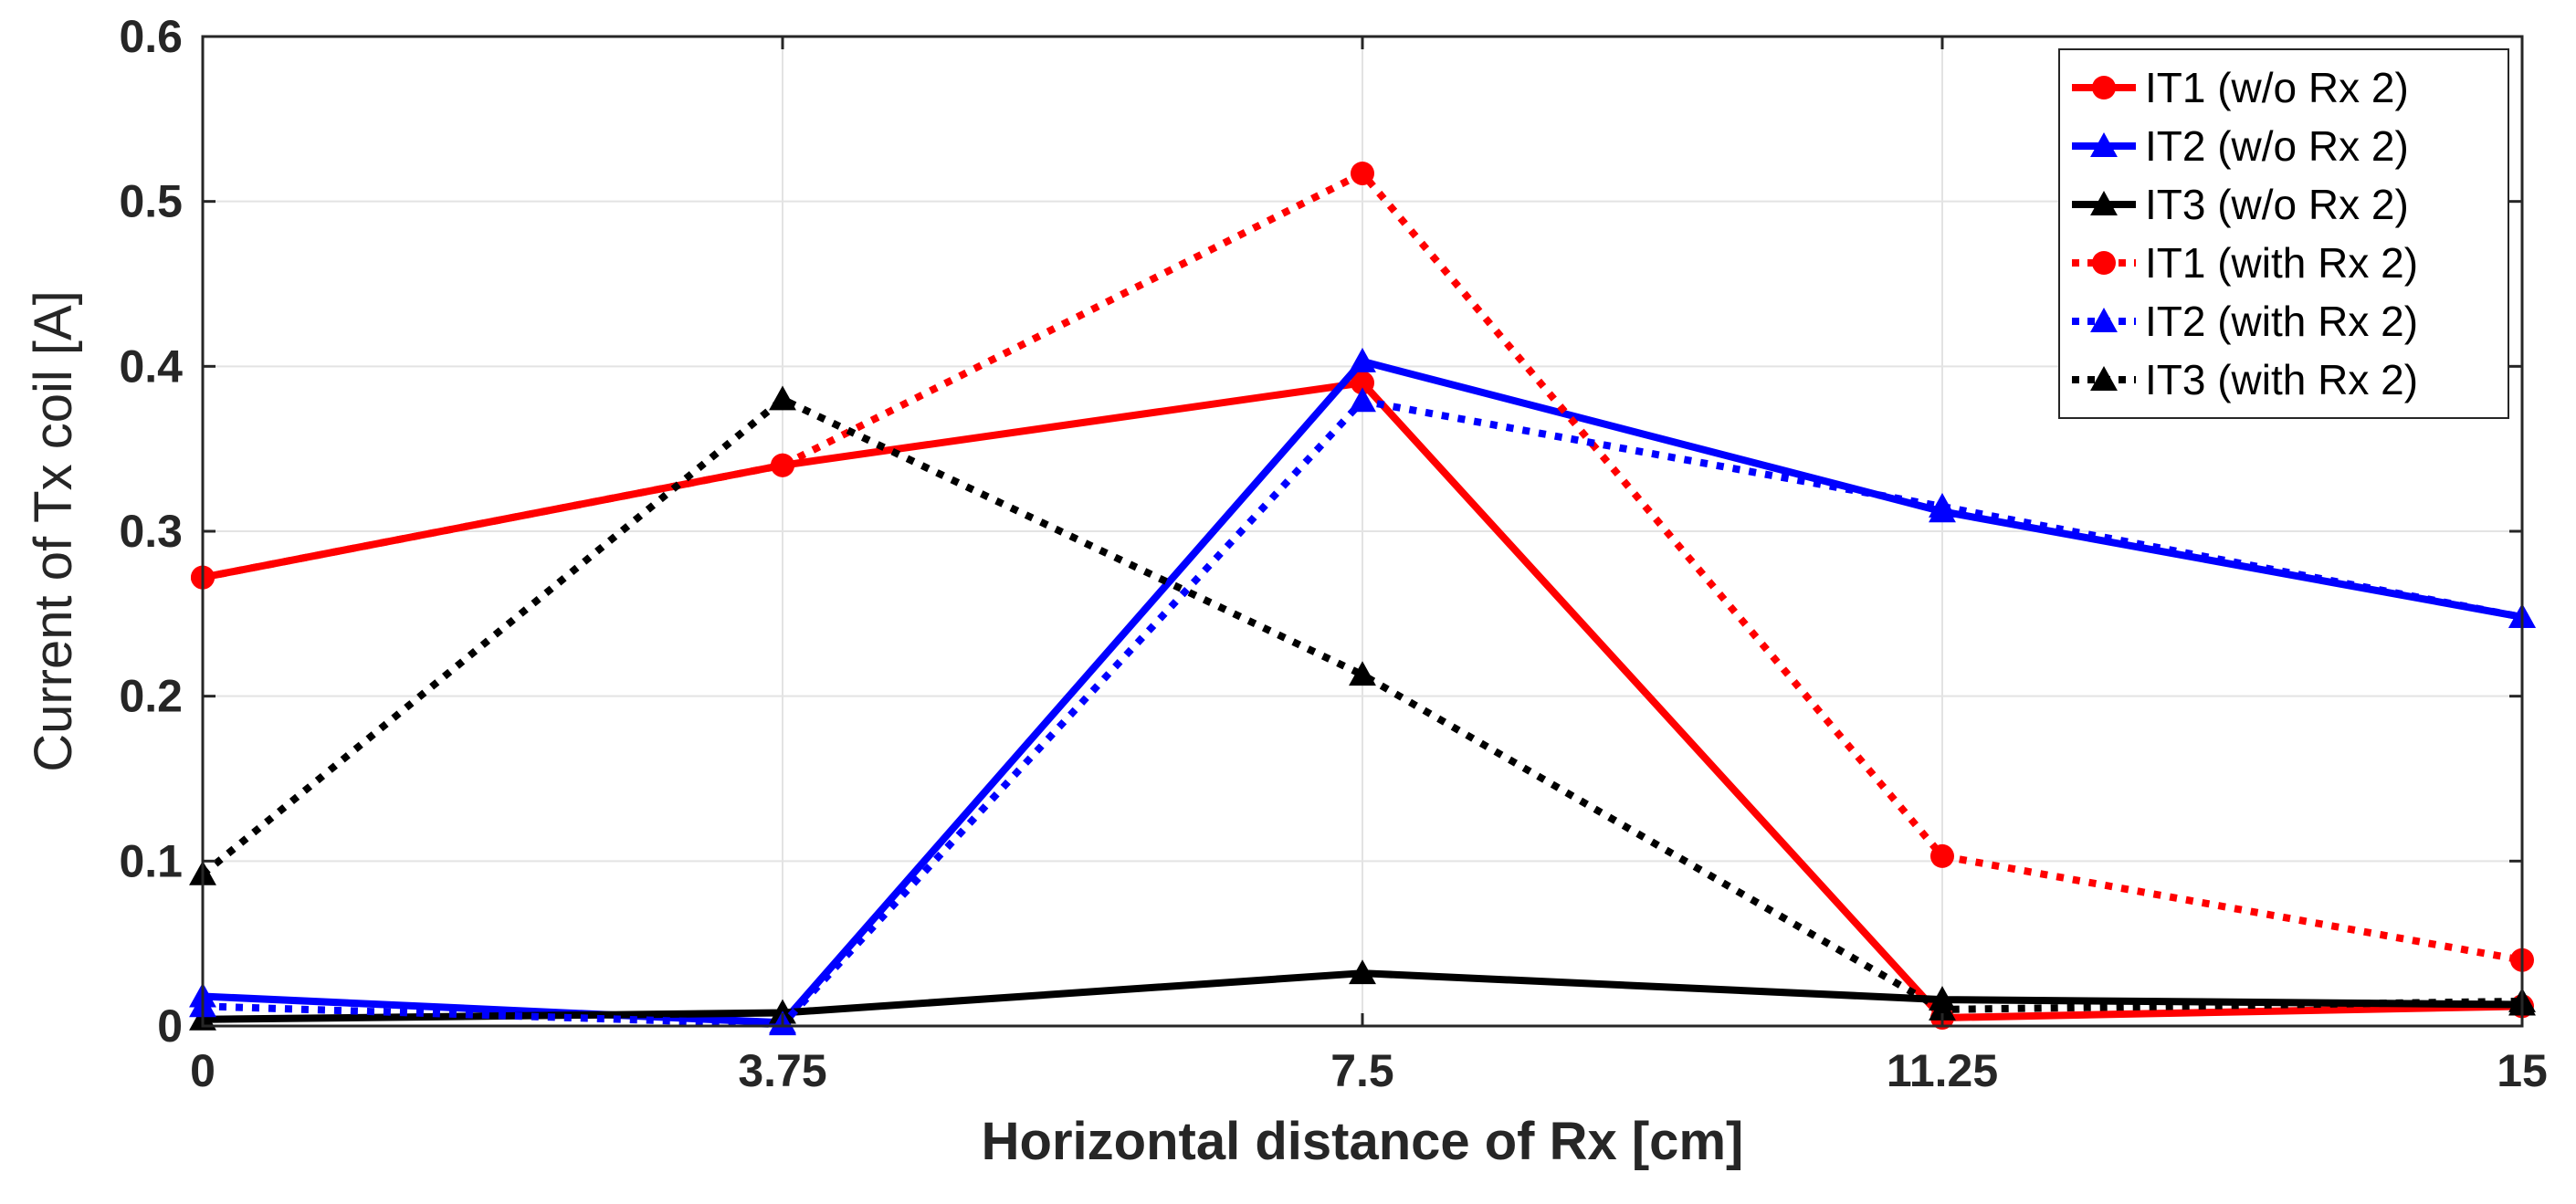 The width and height of the screenshot is (2576, 1204). Describe the element at coordinates (2281, 322) in the screenshot. I see `legend-label: IT2 (with Rx 2)` at that location.